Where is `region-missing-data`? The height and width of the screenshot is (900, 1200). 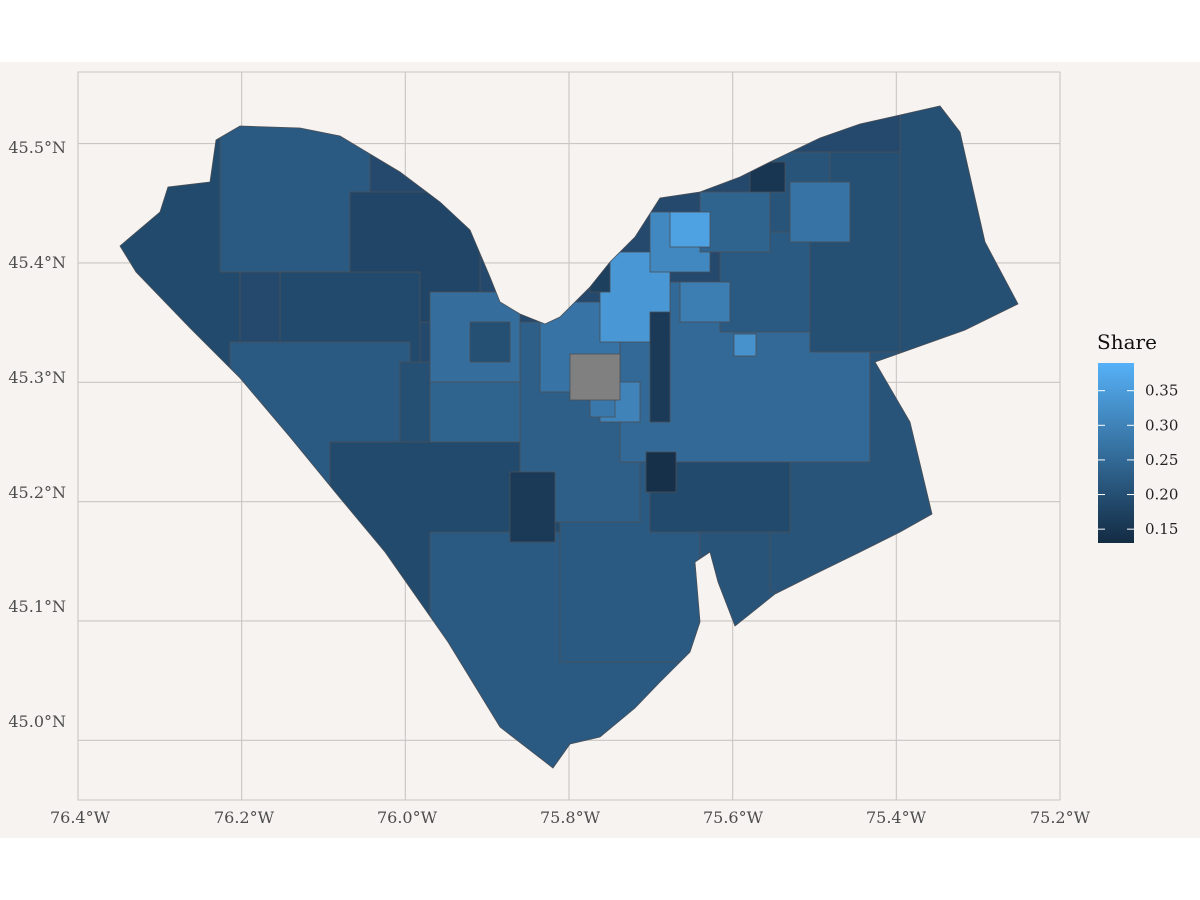
region-missing-data is located at coordinates (595, 377).